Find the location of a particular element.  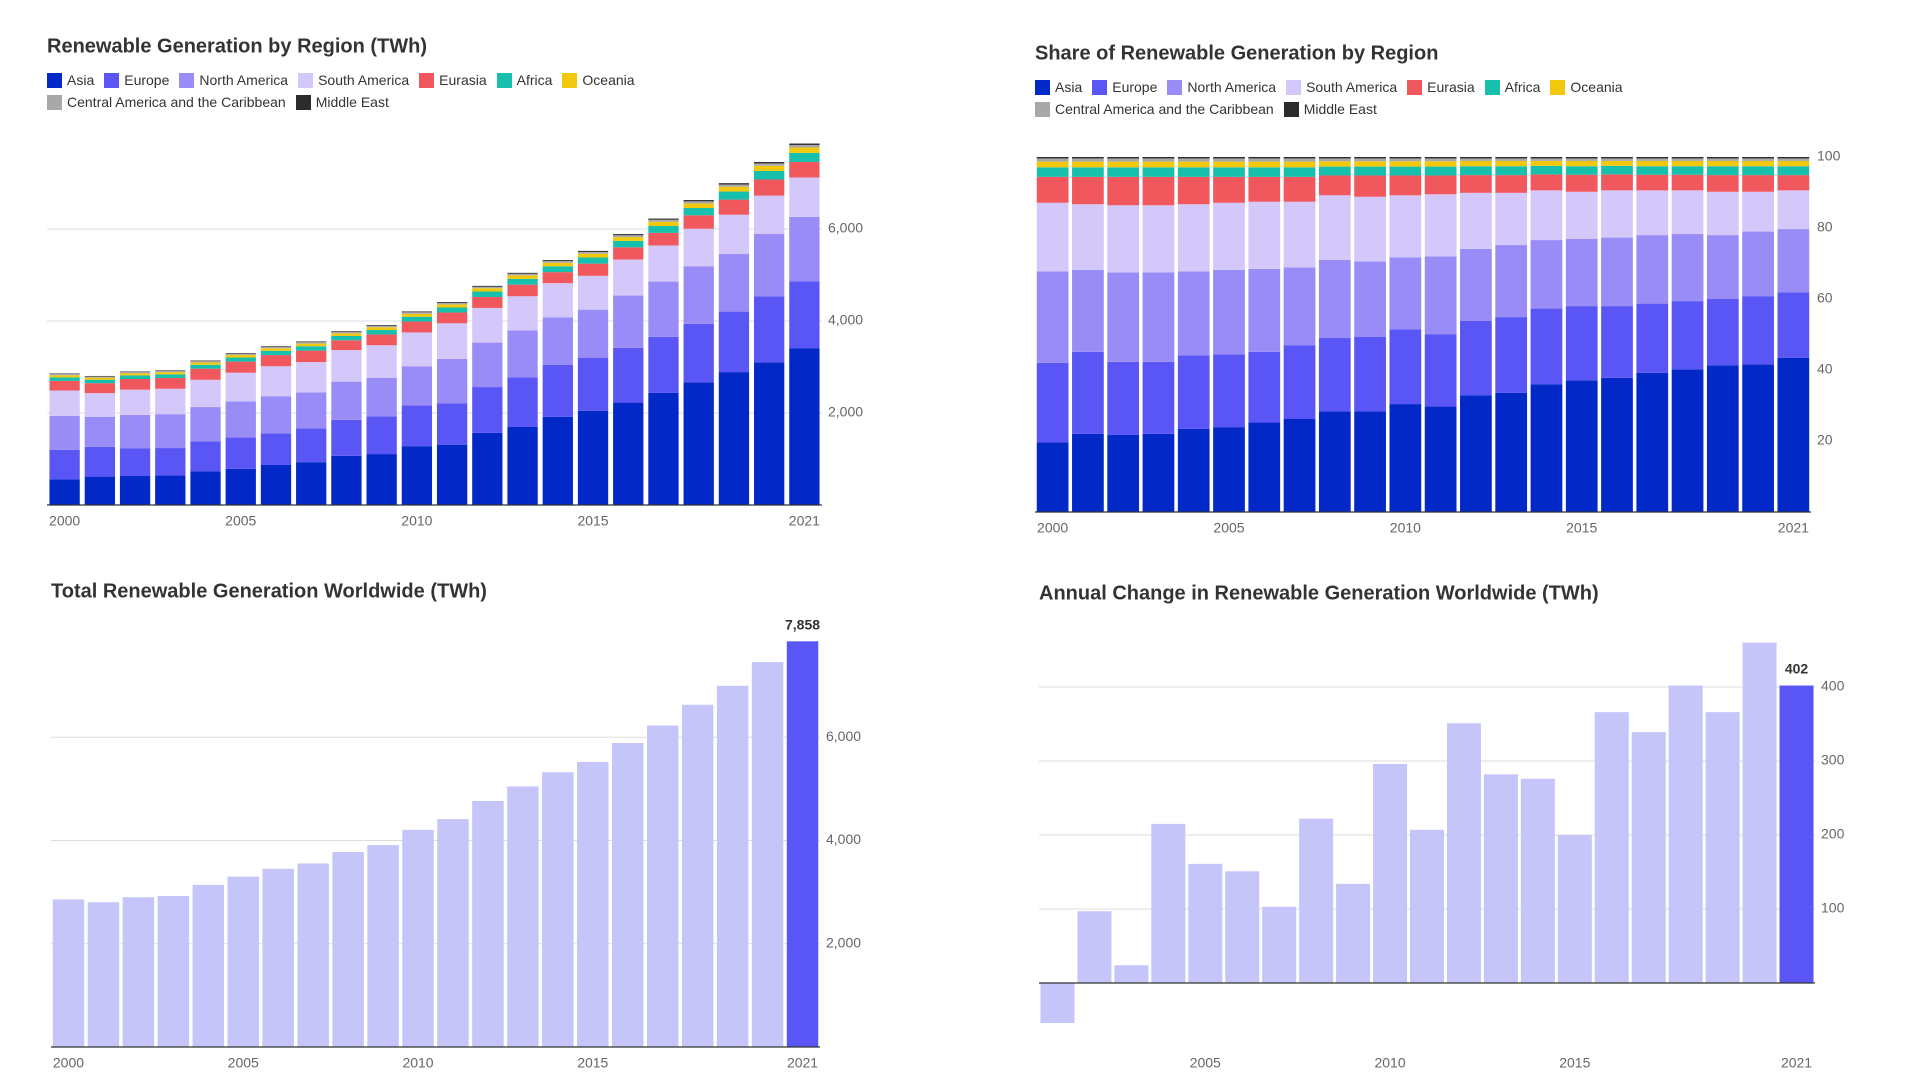

x-tick-label: 2021 is located at coordinates (1796, 1063).